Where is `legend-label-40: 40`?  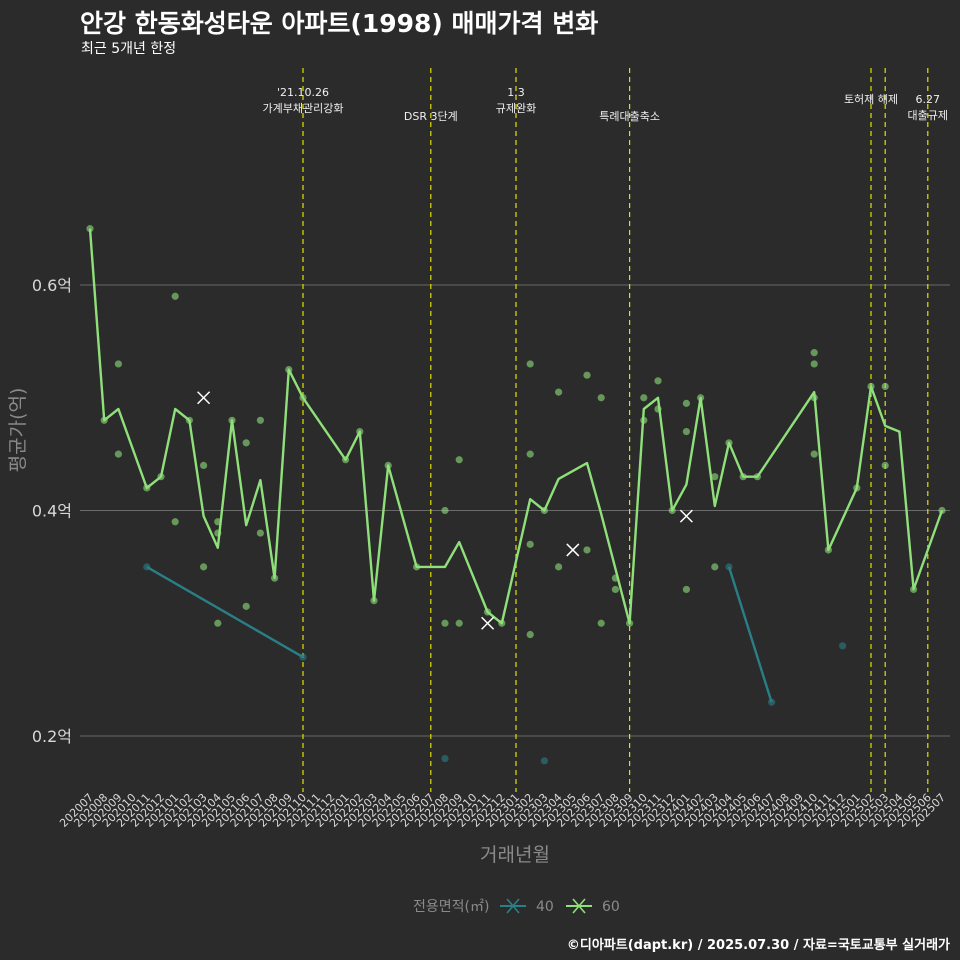
legend-label-40: 40 is located at coordinates (545, 907).